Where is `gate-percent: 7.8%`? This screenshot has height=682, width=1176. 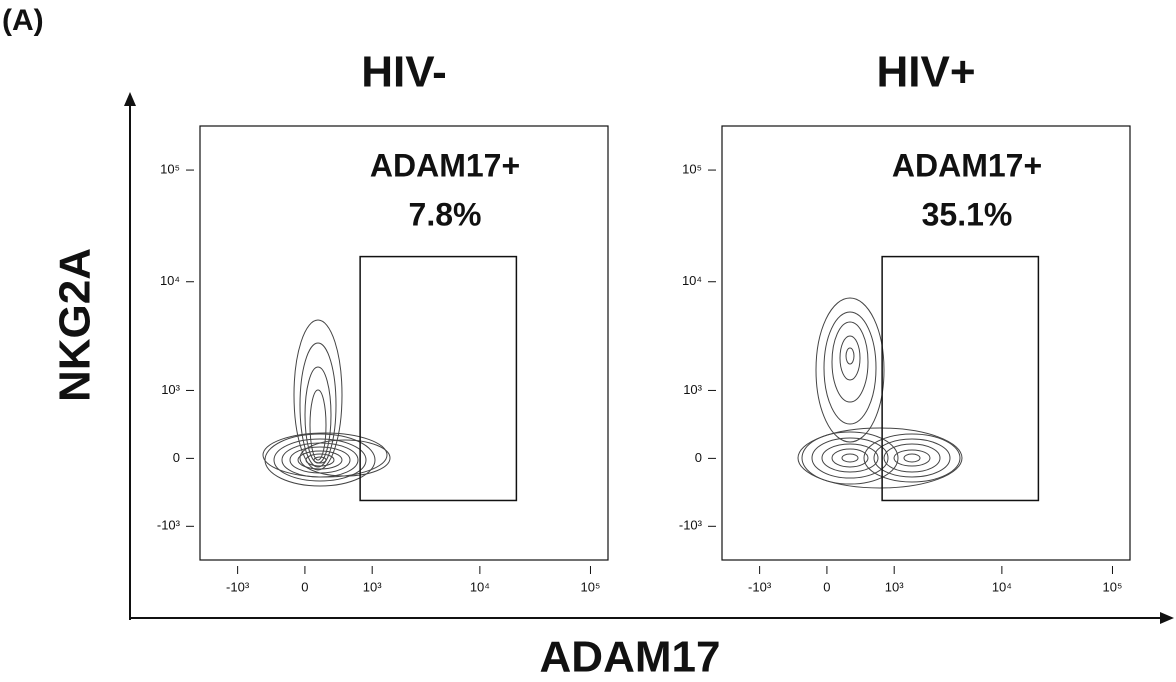 gate-percent: 7.8% is located at coordinates (445, 214).